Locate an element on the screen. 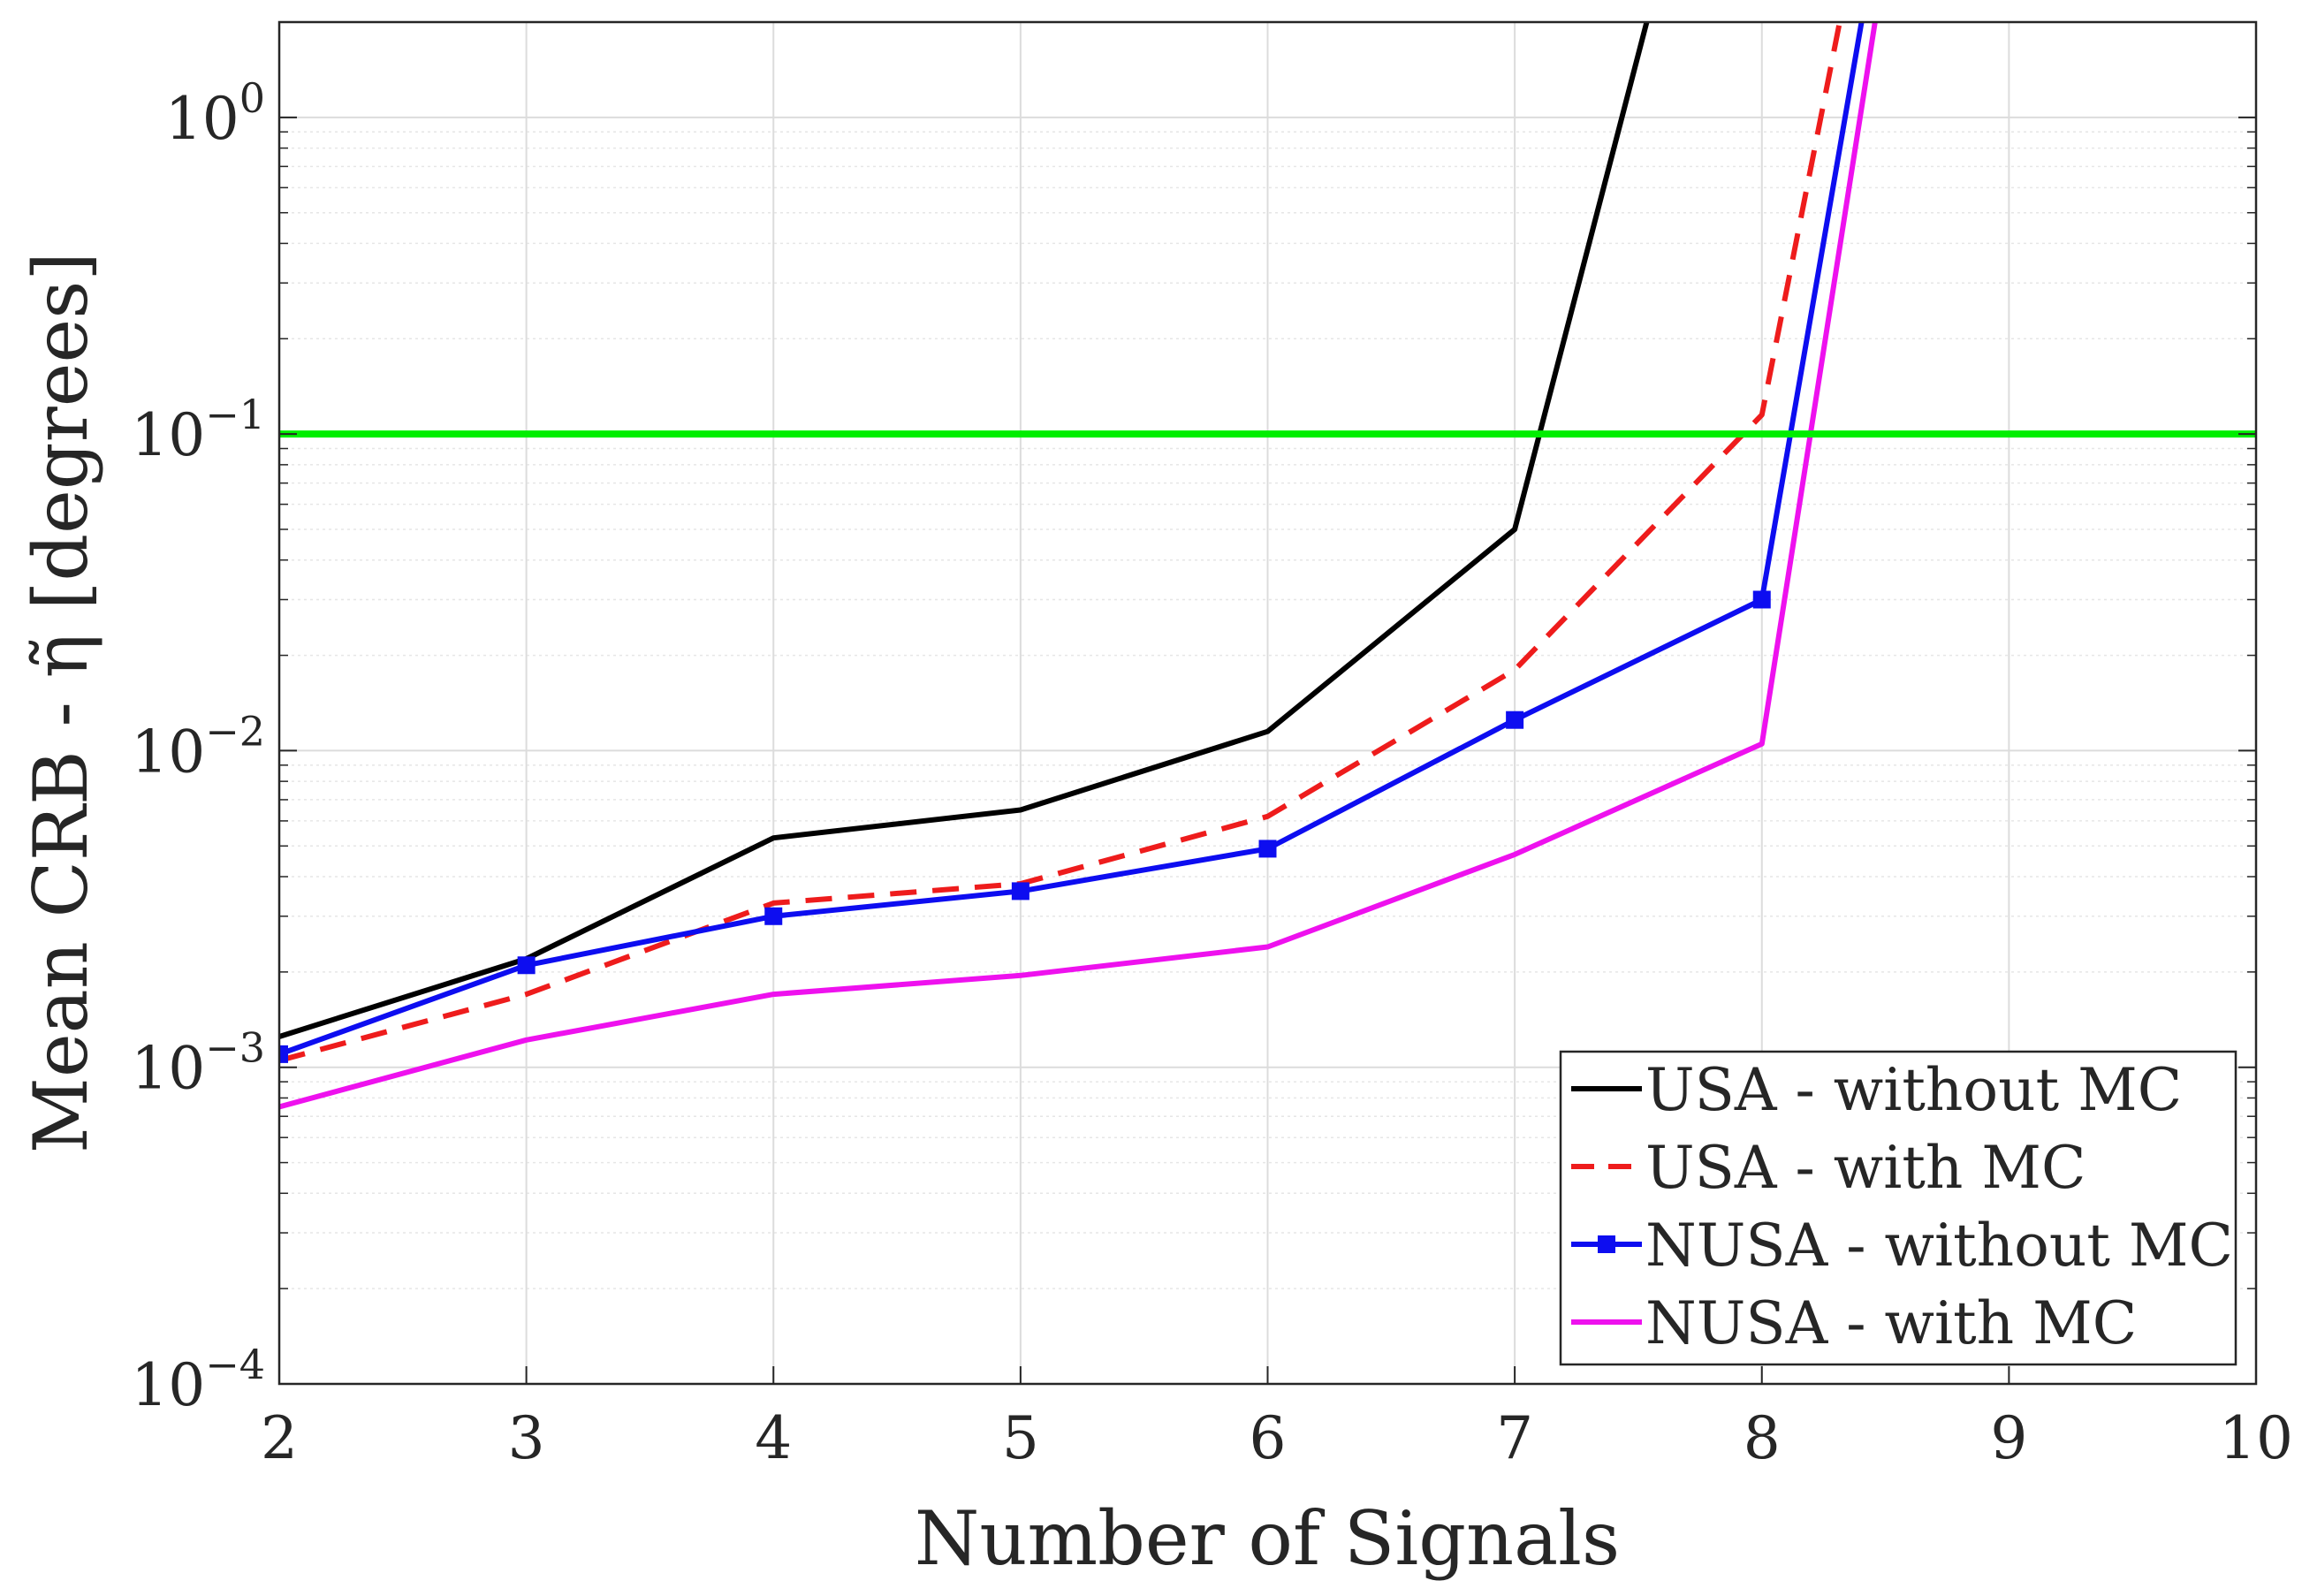 This screenshot has width=2302, height=1596. x-tick-label: 10 is located at coordinates (2256, 1438).